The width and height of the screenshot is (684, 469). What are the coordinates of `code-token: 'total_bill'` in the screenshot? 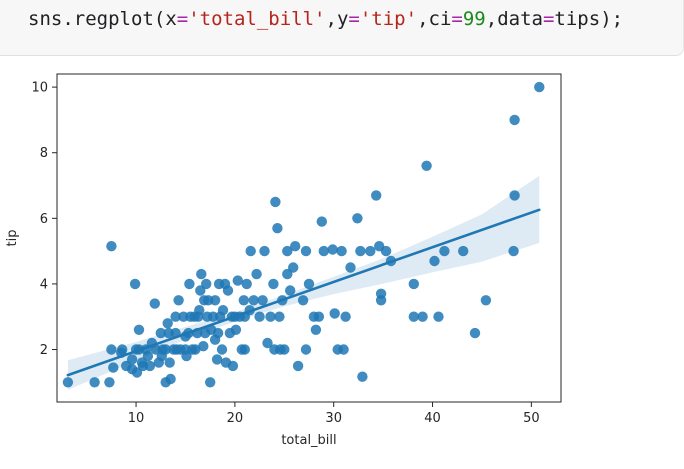 It's located at (257, 19).